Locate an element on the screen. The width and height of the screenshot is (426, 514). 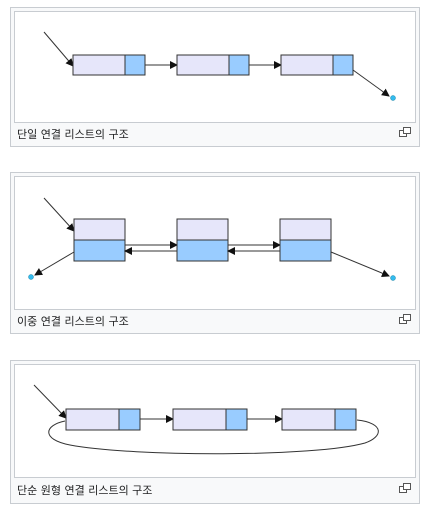
doubly-linked-list-diagram is located at coordinates (212, 239).